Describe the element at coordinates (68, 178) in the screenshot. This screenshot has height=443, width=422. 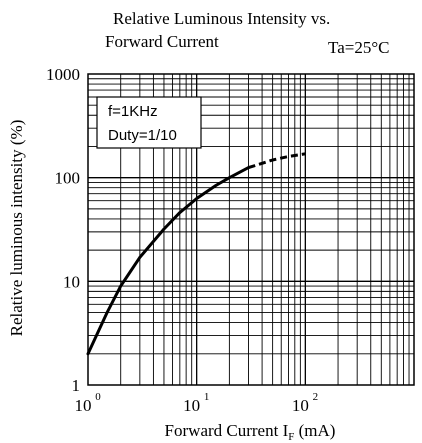
I see `y-tick-label: 100` at that location.